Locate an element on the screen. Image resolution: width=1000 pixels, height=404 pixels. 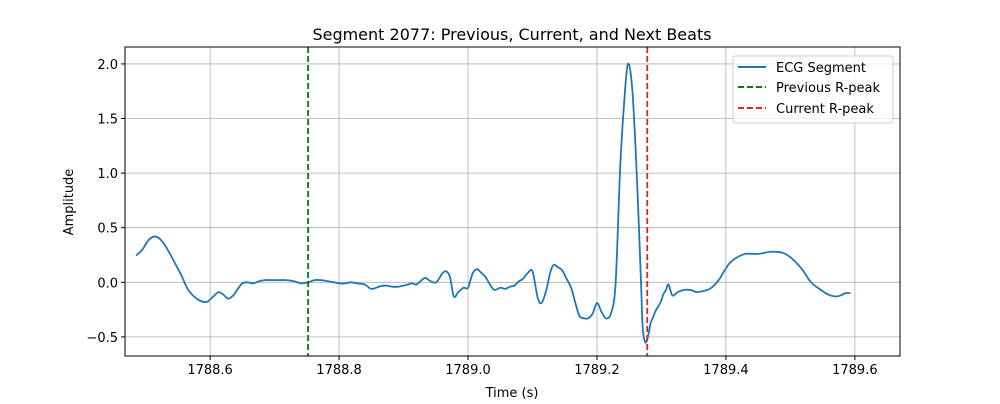
y-axis-label: Amplitude is located at coordinates (69, 202).